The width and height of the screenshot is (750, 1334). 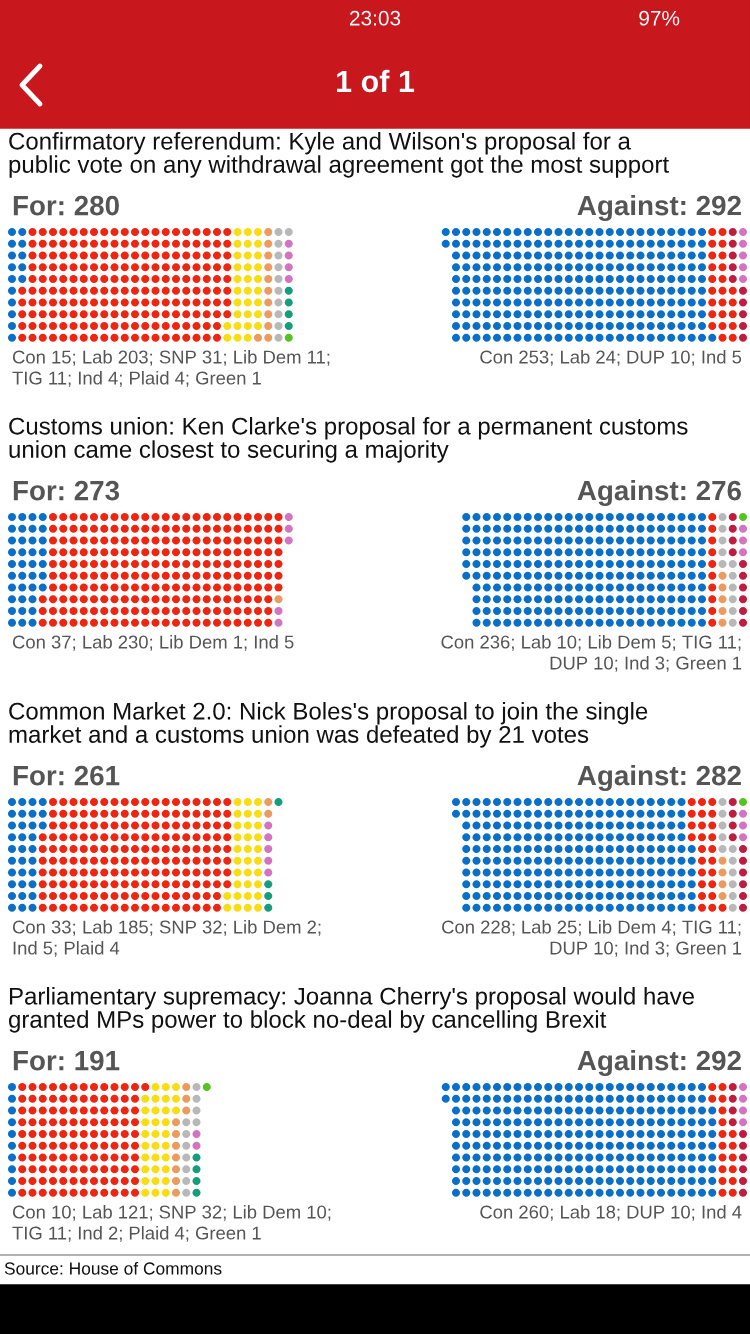 What do you see at coordinates (64, 358) in the screenshot?
I see `data-label: 15;` at bounding box center [64, 358].